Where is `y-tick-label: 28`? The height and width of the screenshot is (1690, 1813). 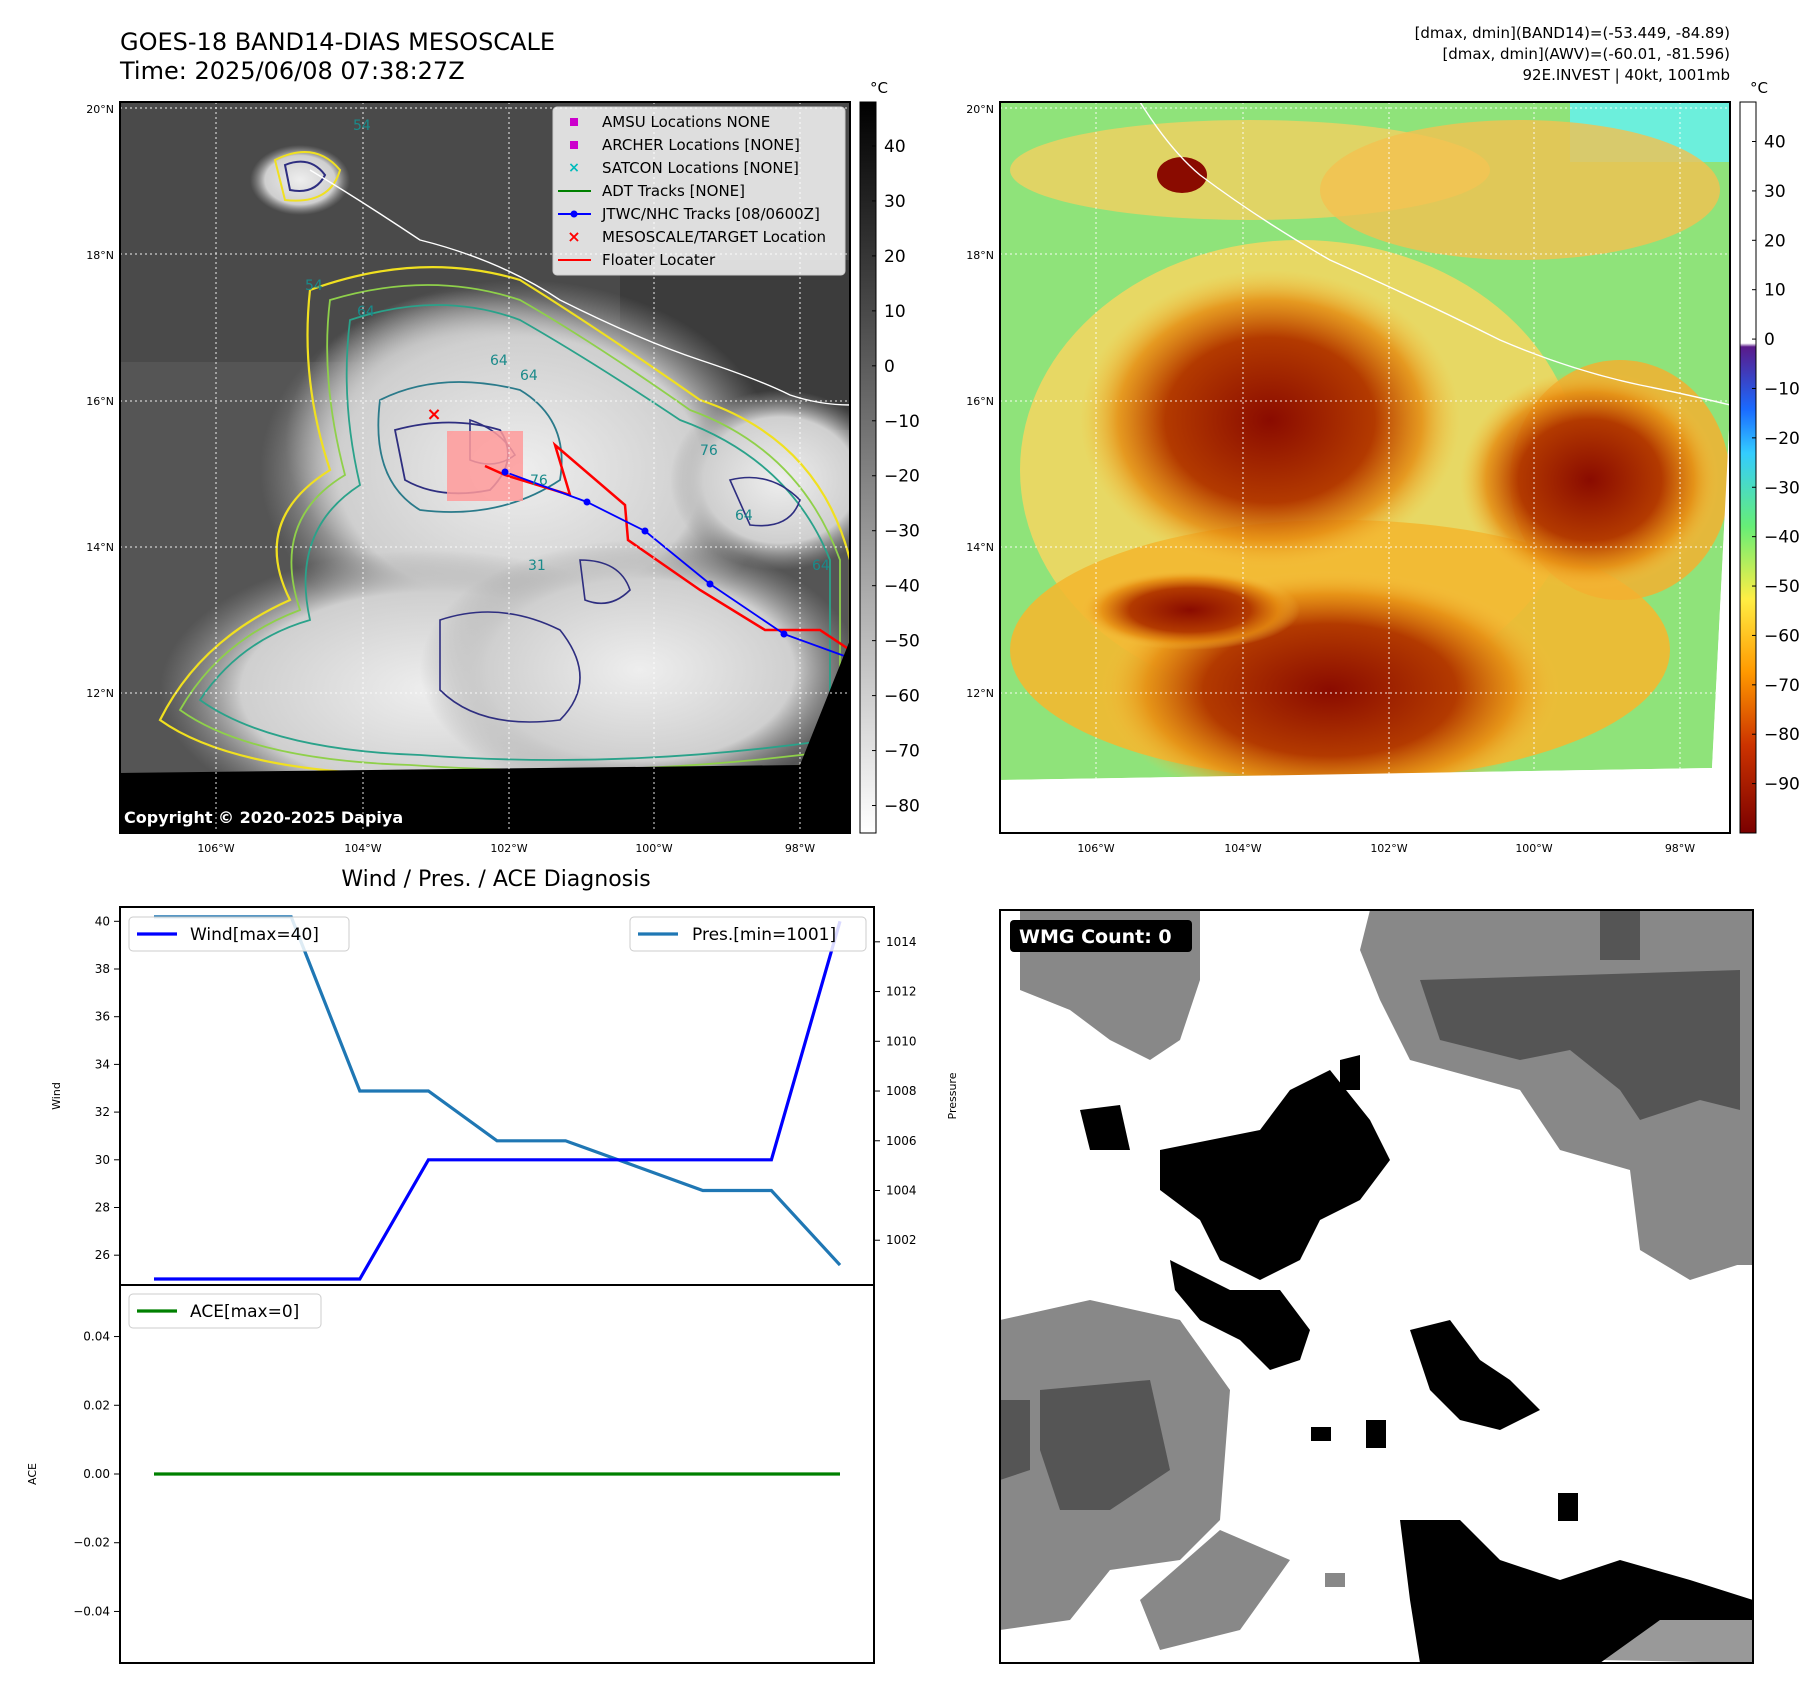 y-tick-label: 28 is located at coordinates (102, 1207).